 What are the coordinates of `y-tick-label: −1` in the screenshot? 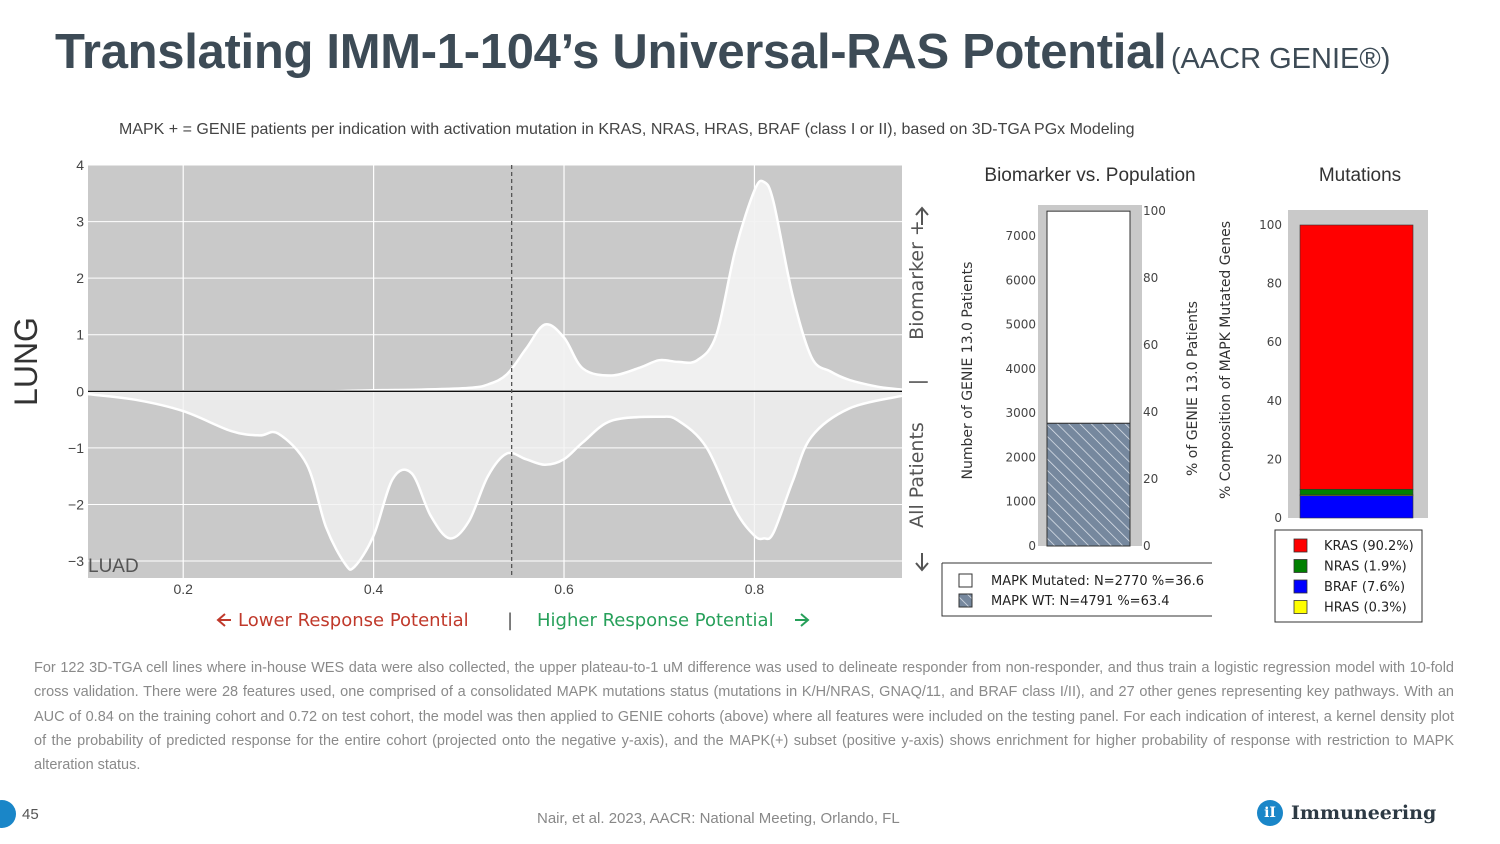 It's located at (76, 448).